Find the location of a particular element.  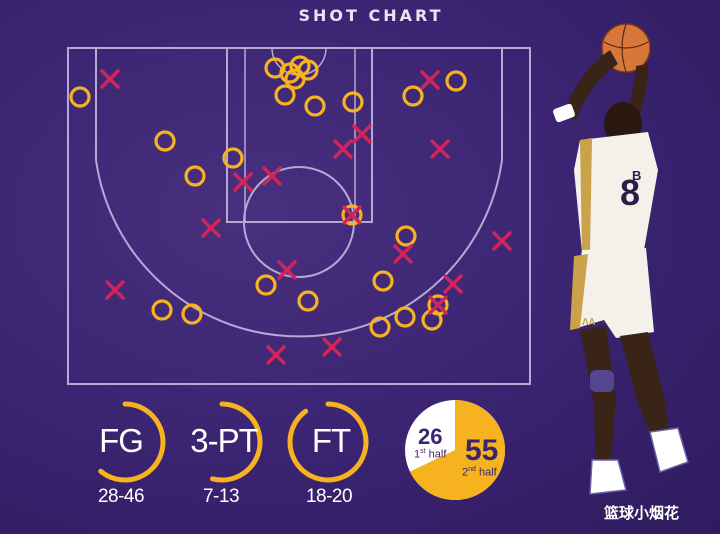

watermark: 篮球小烟花 is located at coordinates (642, 513).